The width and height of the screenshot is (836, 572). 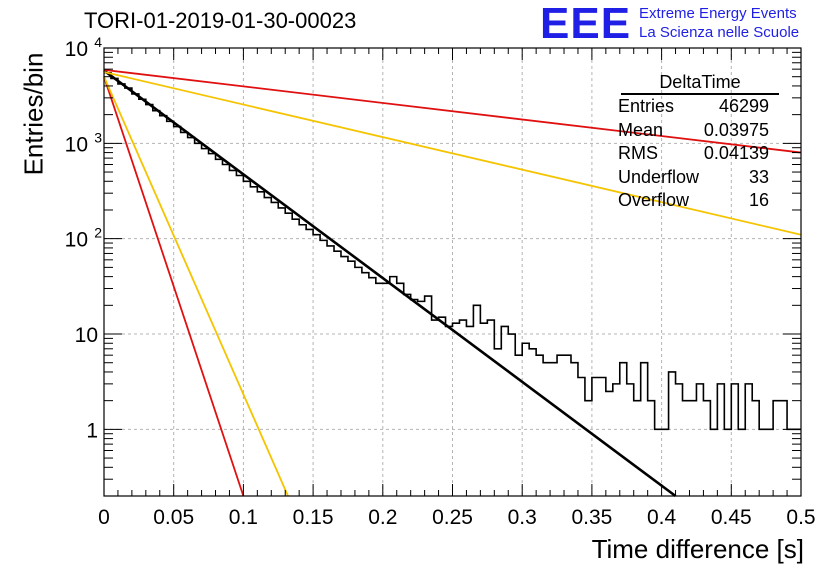 I want to click on y-tick-label: 10 2, so click(x=84, y=238).